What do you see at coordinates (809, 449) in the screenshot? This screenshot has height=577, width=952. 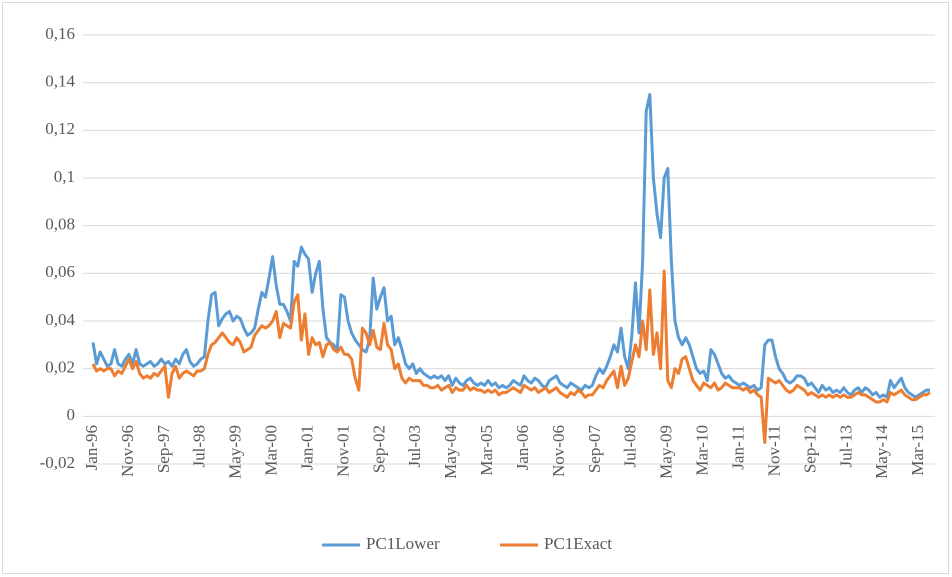 I see `x-tick-label: Sep-12` at bounding box center [809, 449].